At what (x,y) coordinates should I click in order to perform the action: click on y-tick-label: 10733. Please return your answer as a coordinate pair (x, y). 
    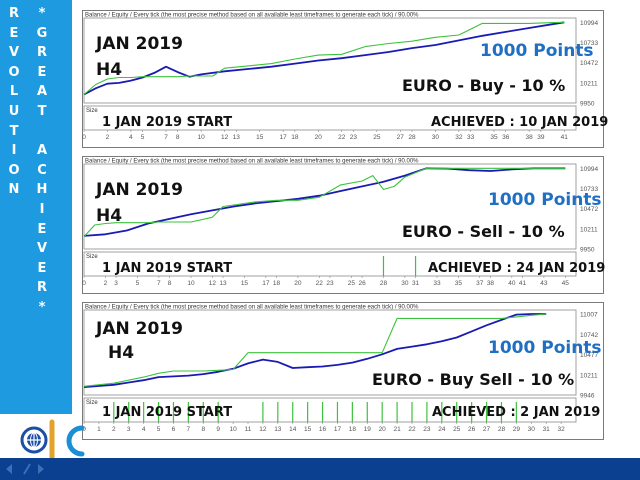
    Looking at the image, I should click on (589, 43).